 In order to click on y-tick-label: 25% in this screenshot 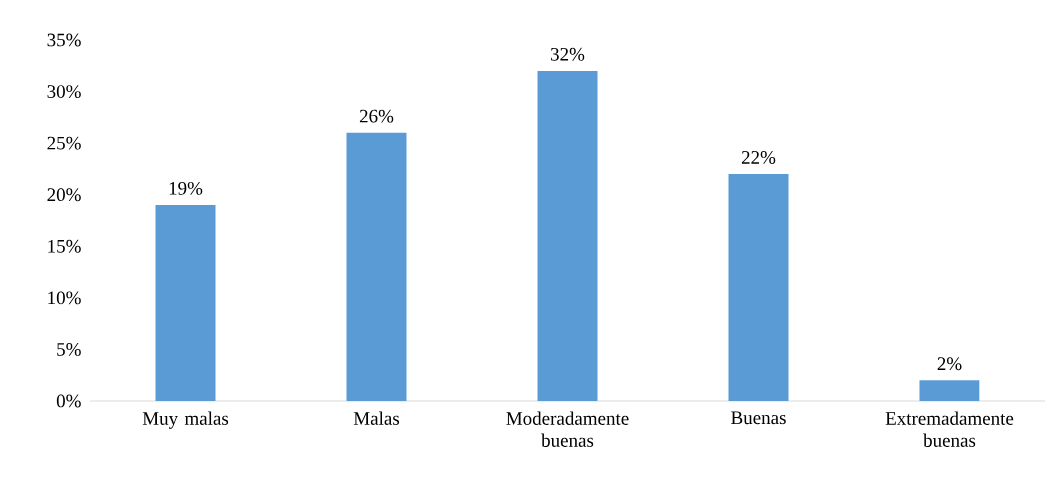, I will do `click(64, 143)`.